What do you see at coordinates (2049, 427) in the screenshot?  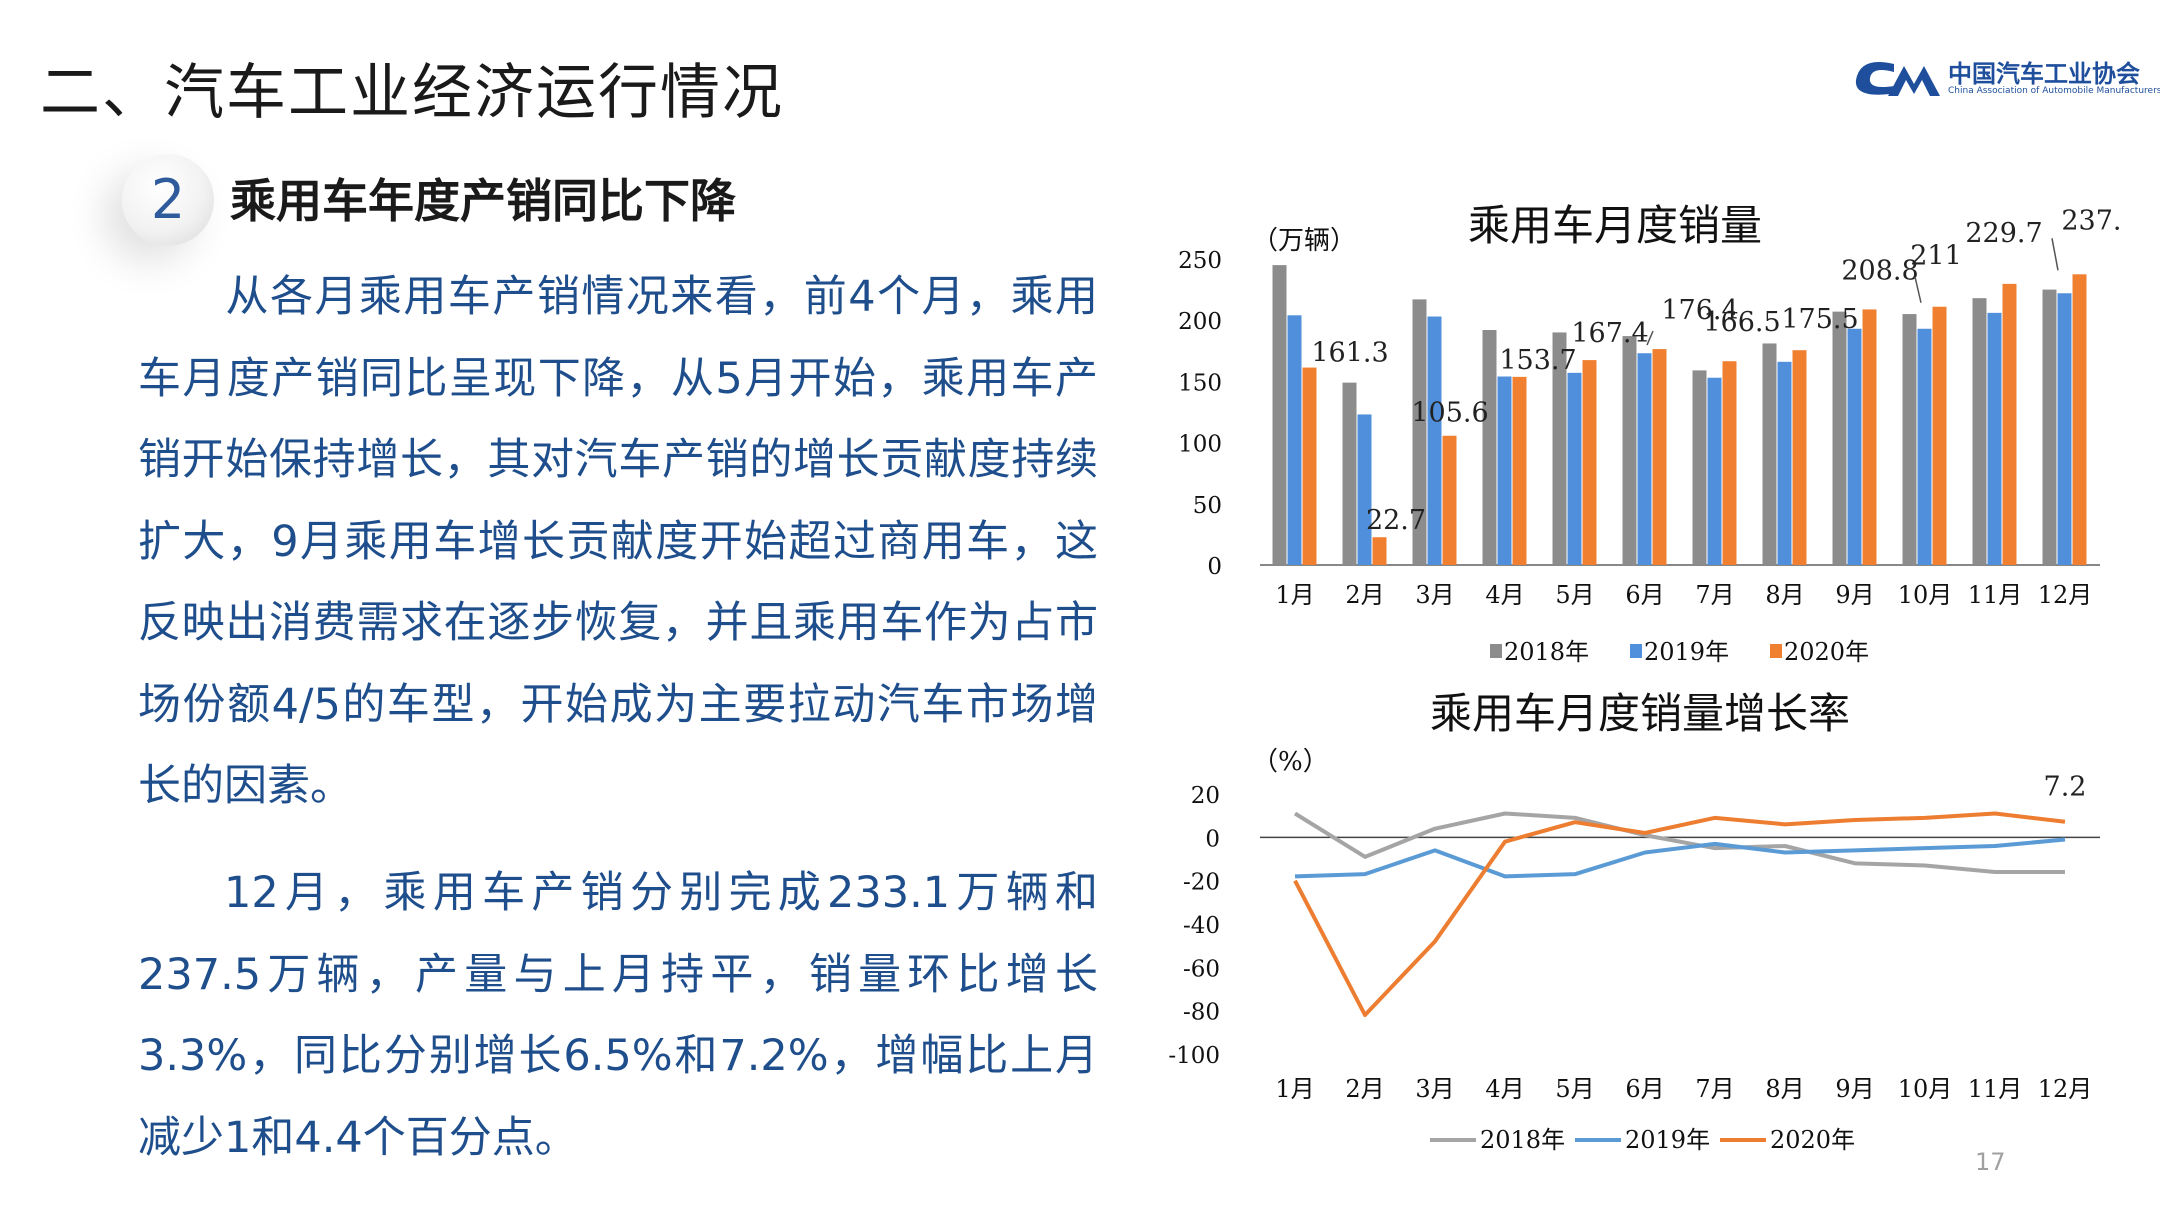 I see `bar-2018年-12月` at bounding box center [2049, 427].